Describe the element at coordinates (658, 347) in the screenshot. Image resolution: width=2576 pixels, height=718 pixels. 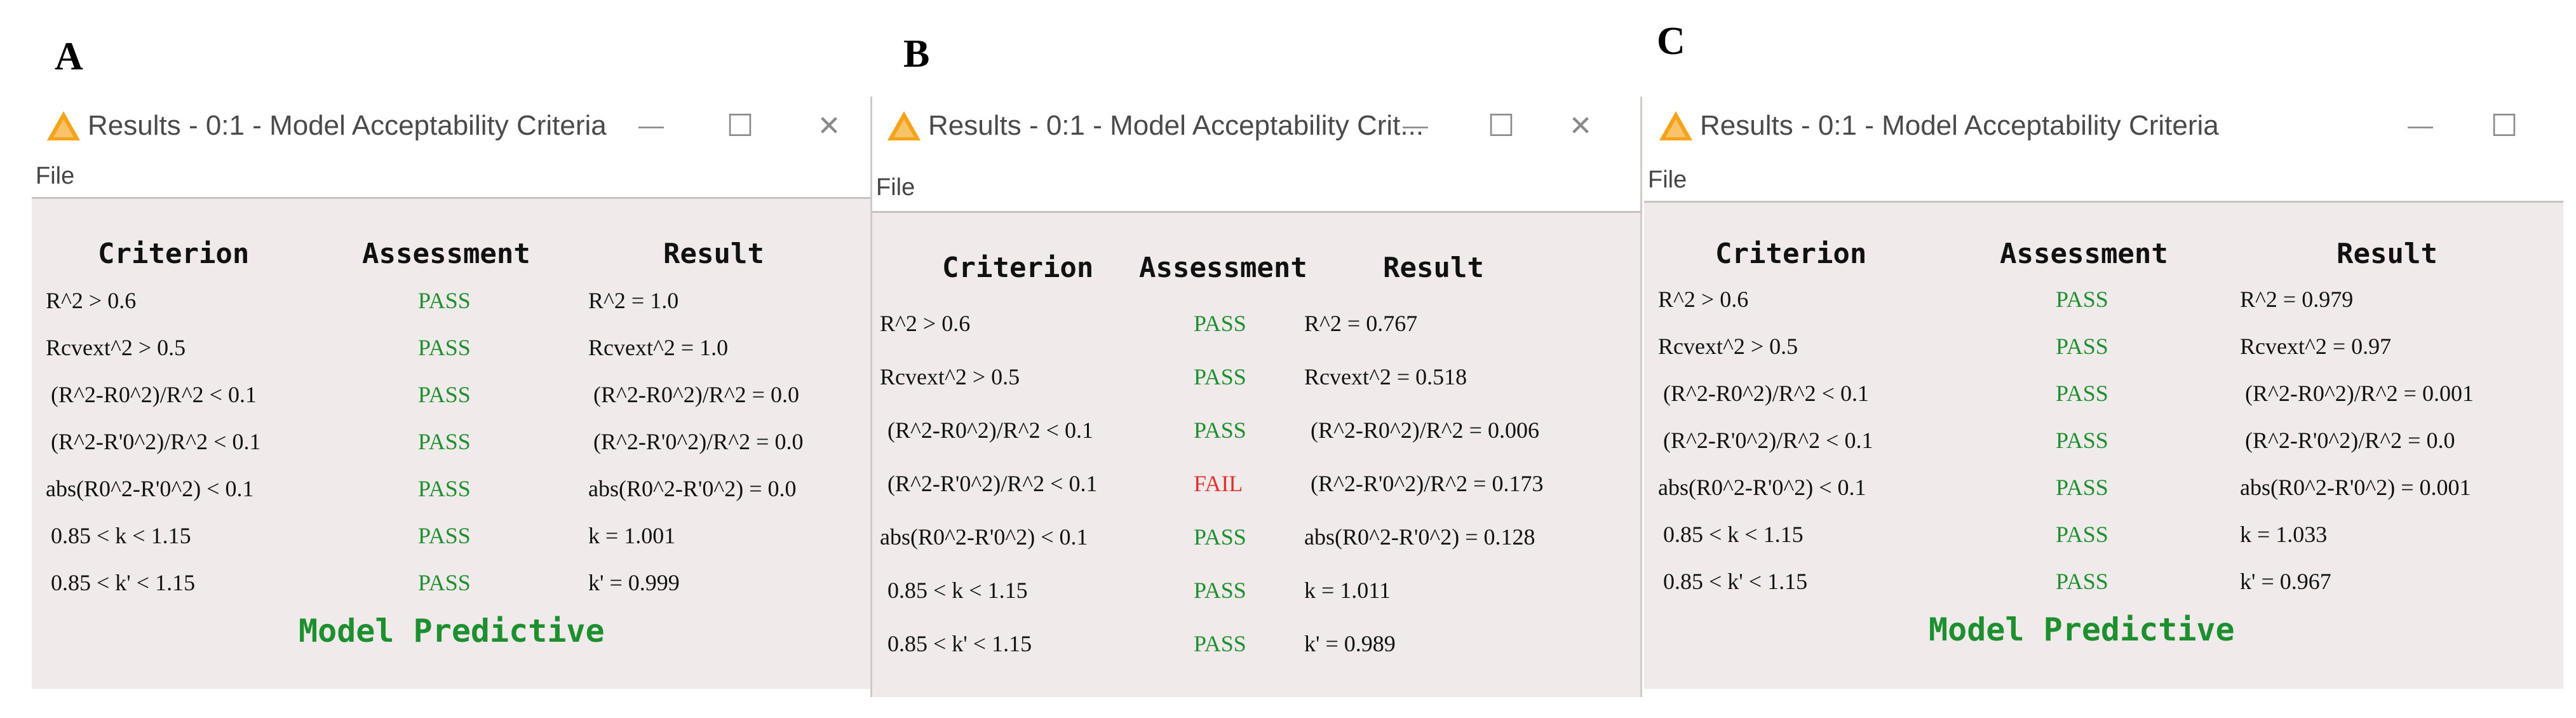
I see `result-cell: Rcvext^2 = 1.0` at that location.